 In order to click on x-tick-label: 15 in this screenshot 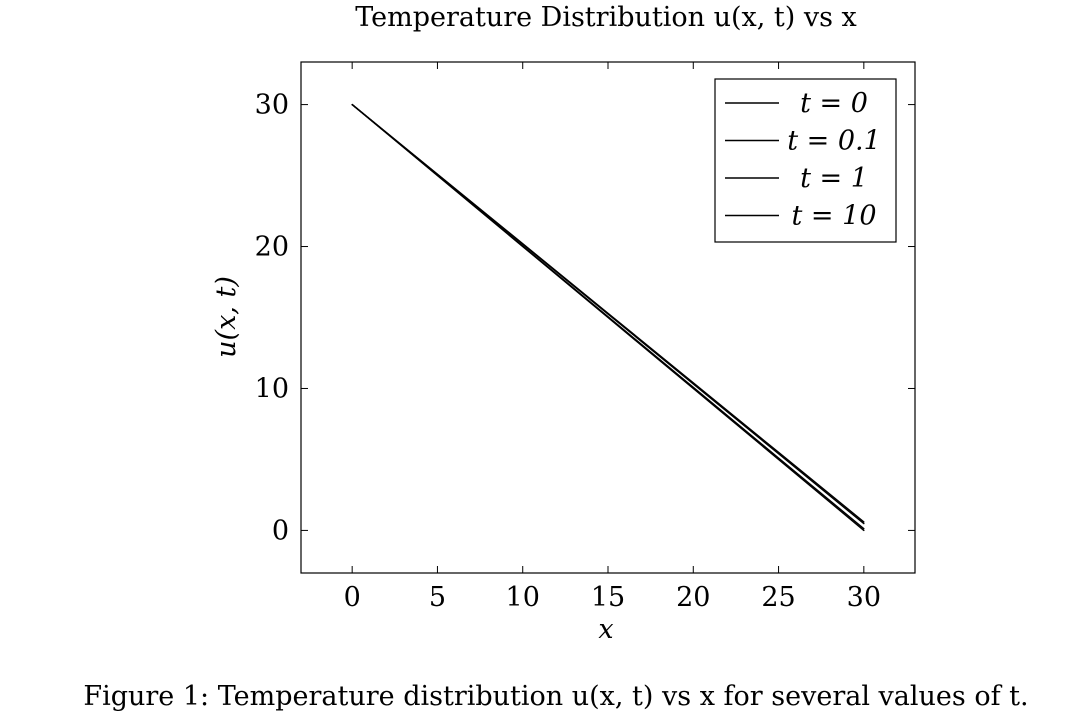, I will do `click(608, 597)`.